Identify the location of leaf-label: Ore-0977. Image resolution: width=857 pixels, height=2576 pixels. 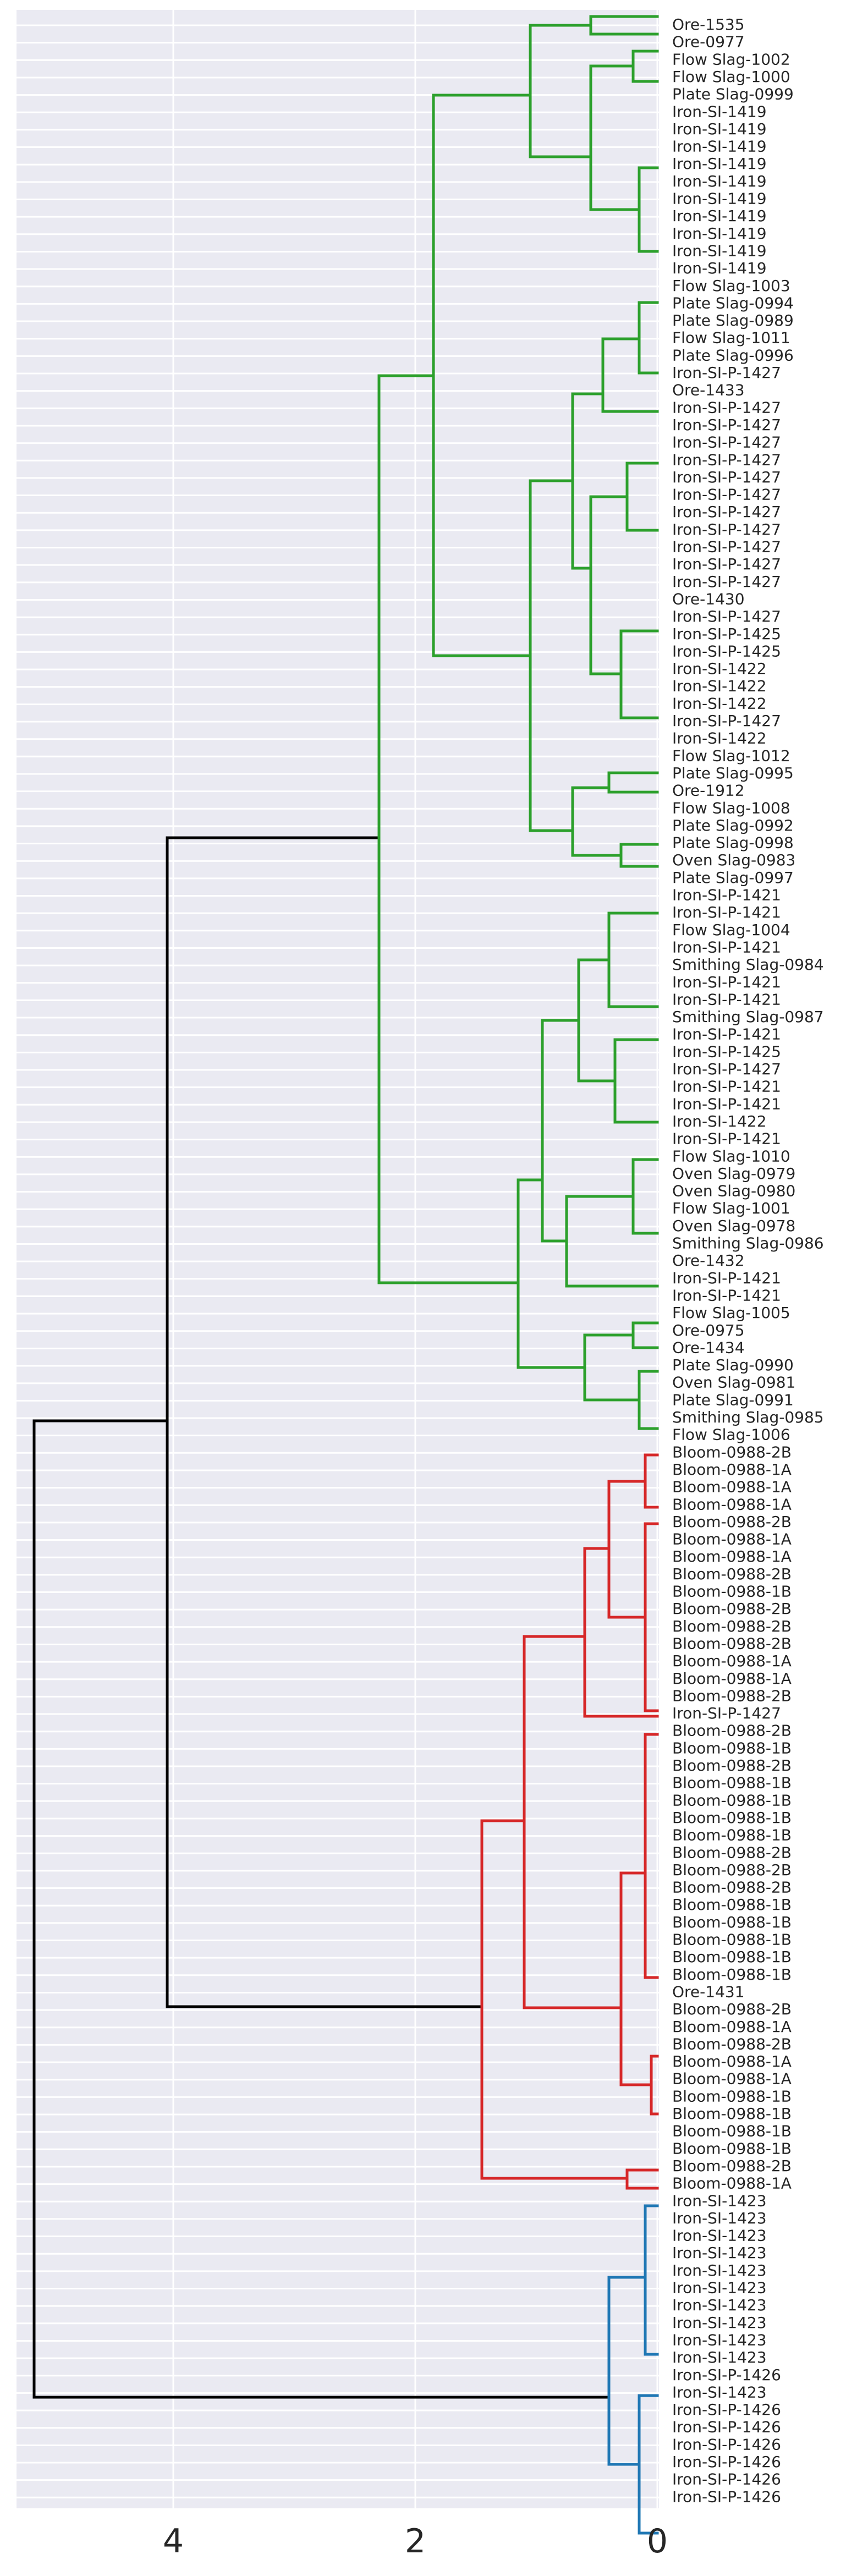
(708, 42).